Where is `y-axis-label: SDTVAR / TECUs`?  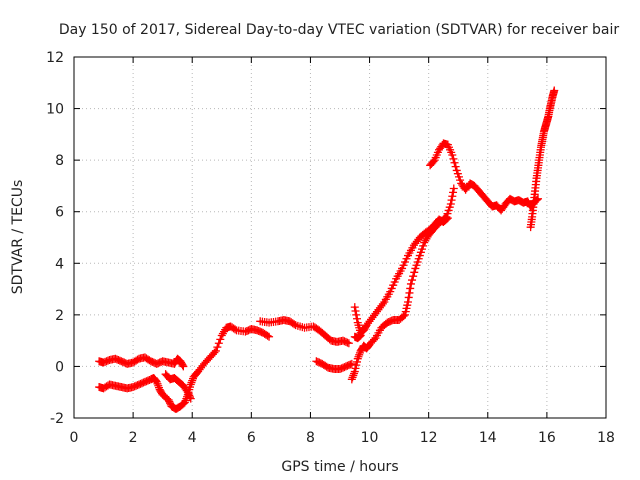
y-axis-label: SDTVAR / TECUs is located at coordinates (18, 237).